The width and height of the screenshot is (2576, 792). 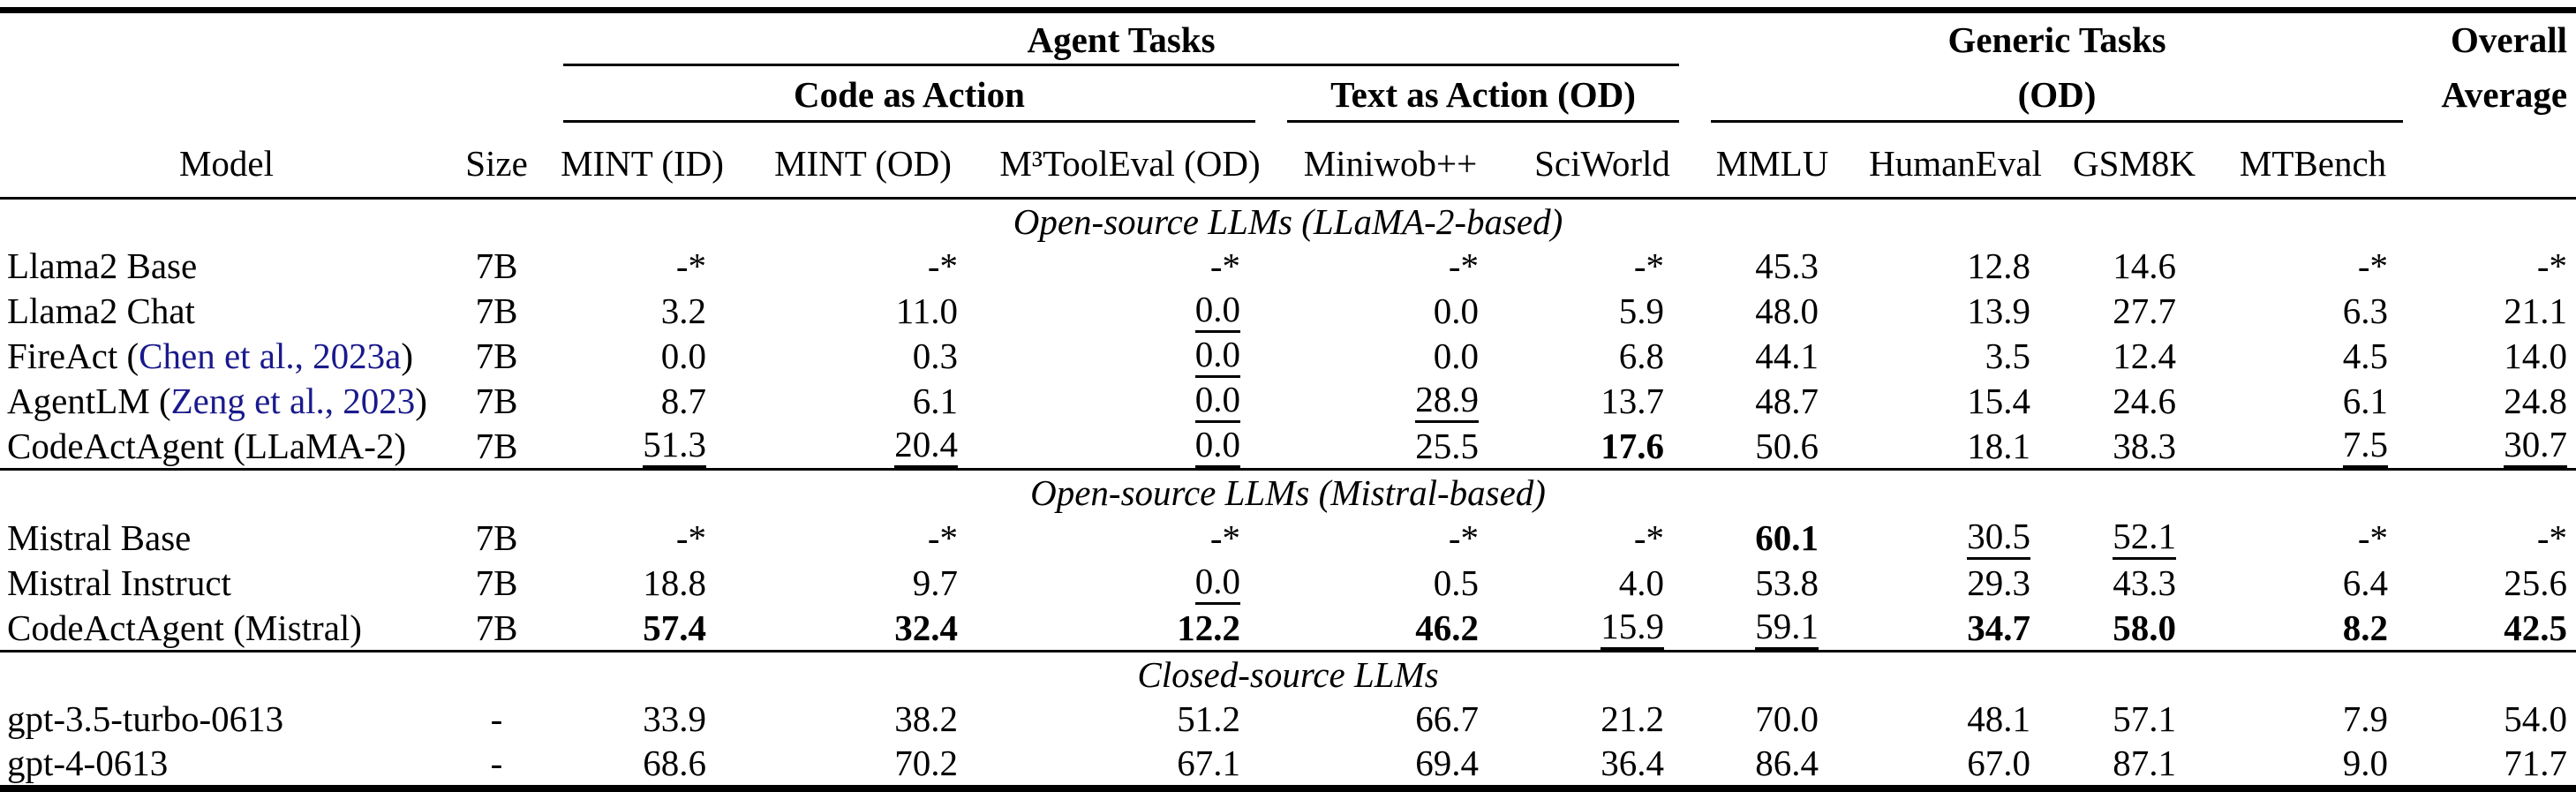 I want to click on col-header-mint-od: MINT (OD), so click(x=863, y=161).